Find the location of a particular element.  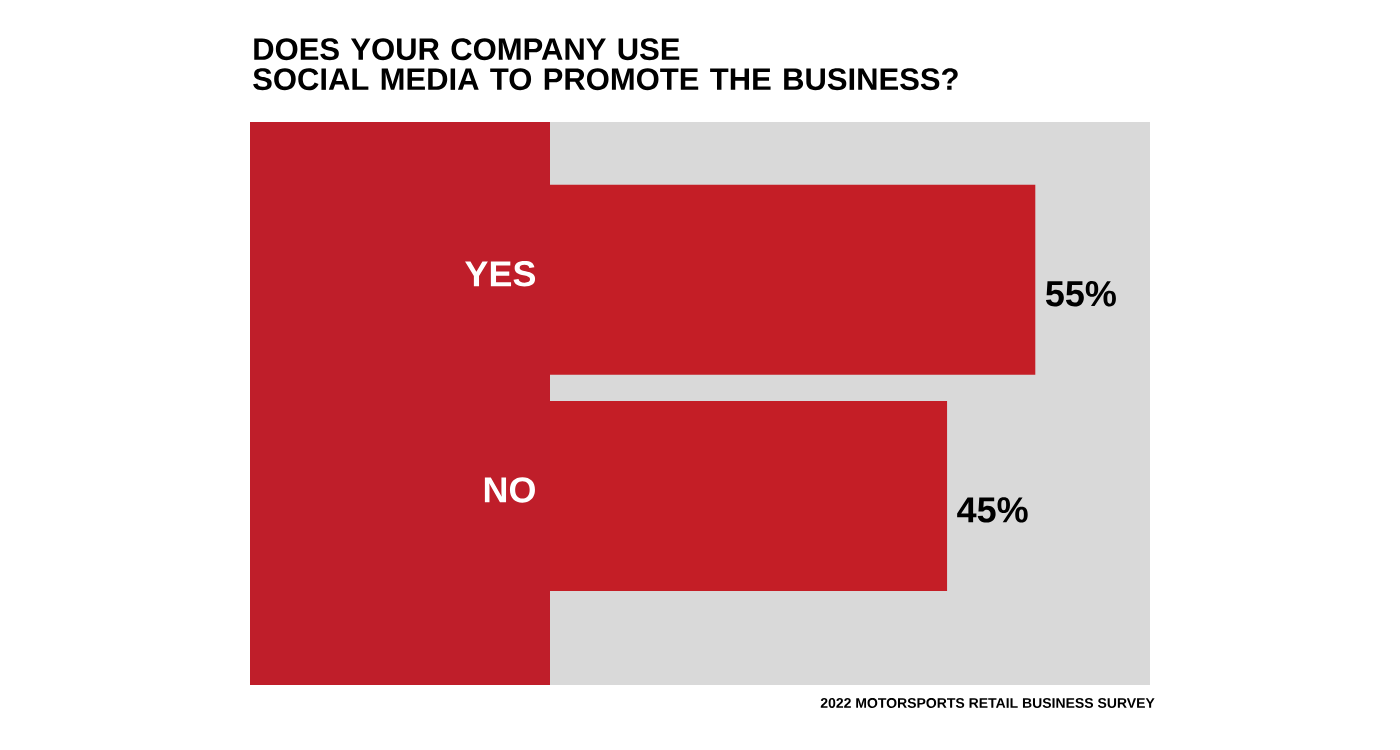

y-tick-label: NO is located at coordinates (509, 490).